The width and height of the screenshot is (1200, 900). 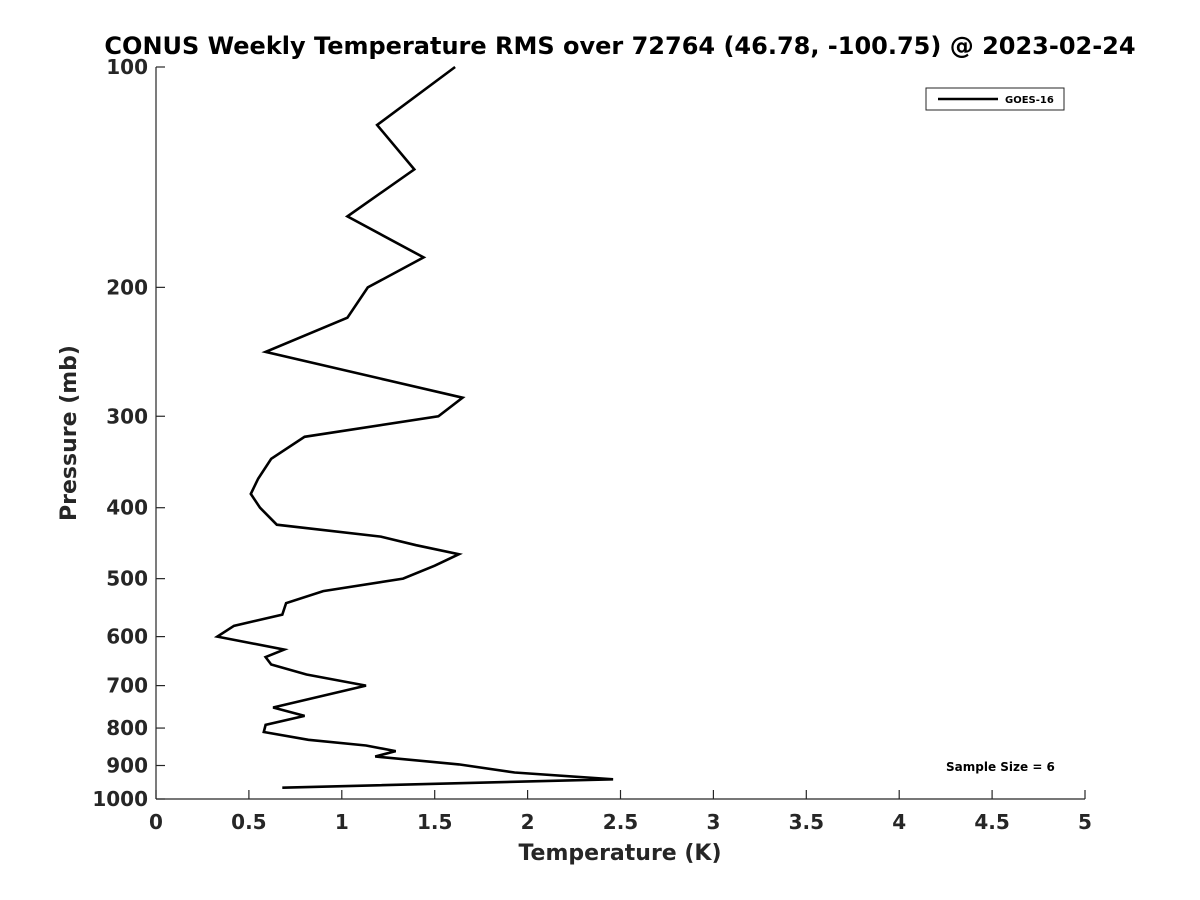 I want to click on y-tick-label: 600, so click(x=127, y=637).